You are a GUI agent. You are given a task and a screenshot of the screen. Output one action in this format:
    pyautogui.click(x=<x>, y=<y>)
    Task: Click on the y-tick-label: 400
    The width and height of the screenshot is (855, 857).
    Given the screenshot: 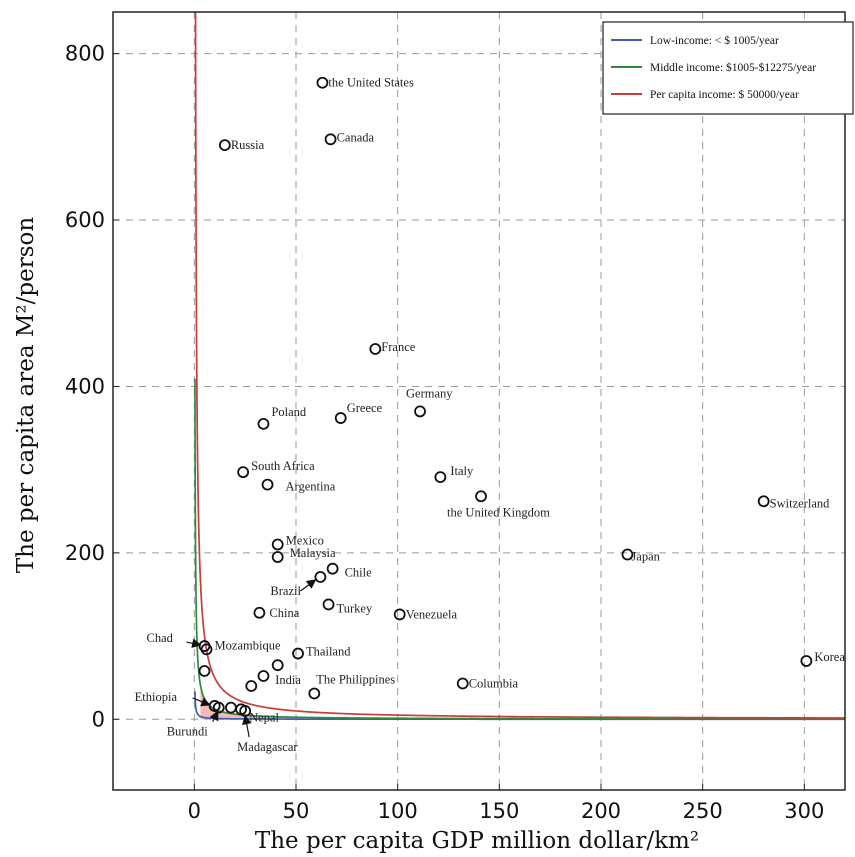 What is the action you would take?
    pyautogui.click(x=85, y=386)
    